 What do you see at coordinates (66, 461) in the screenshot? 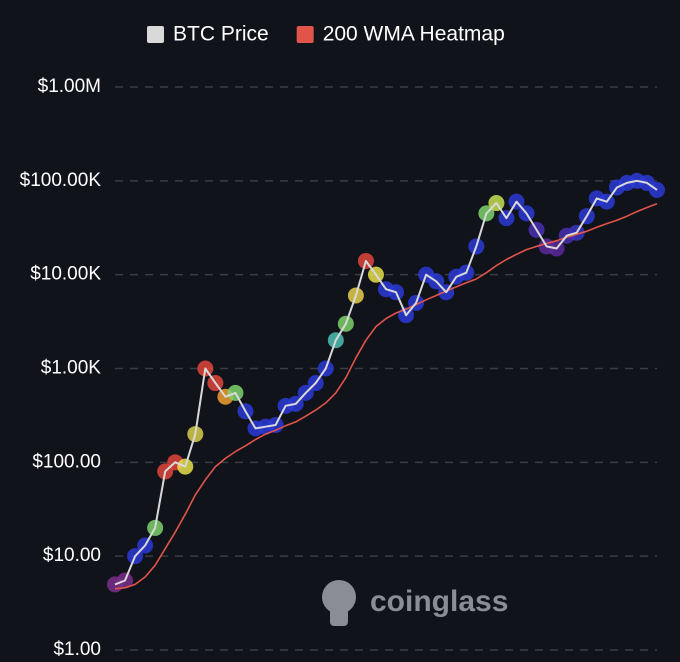
I see `y-tick-label: $100.00` at bounding box center [66, 461].